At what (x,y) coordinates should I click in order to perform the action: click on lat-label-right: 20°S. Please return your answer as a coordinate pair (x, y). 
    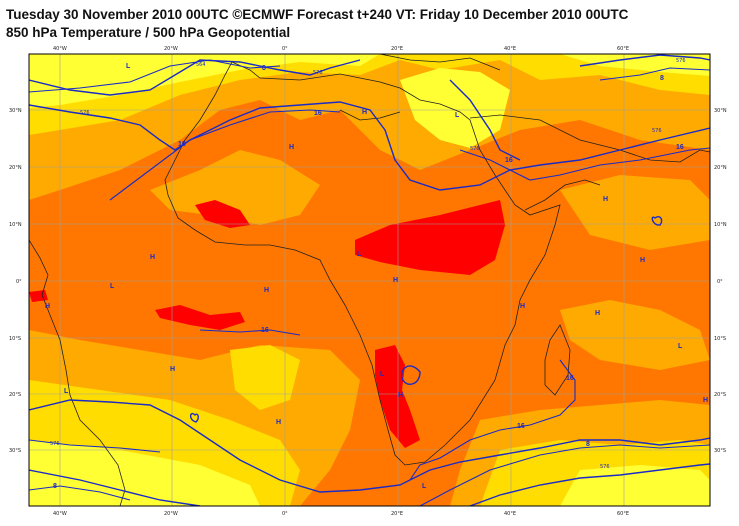
    Looking at the image, I should click on (720, 395).